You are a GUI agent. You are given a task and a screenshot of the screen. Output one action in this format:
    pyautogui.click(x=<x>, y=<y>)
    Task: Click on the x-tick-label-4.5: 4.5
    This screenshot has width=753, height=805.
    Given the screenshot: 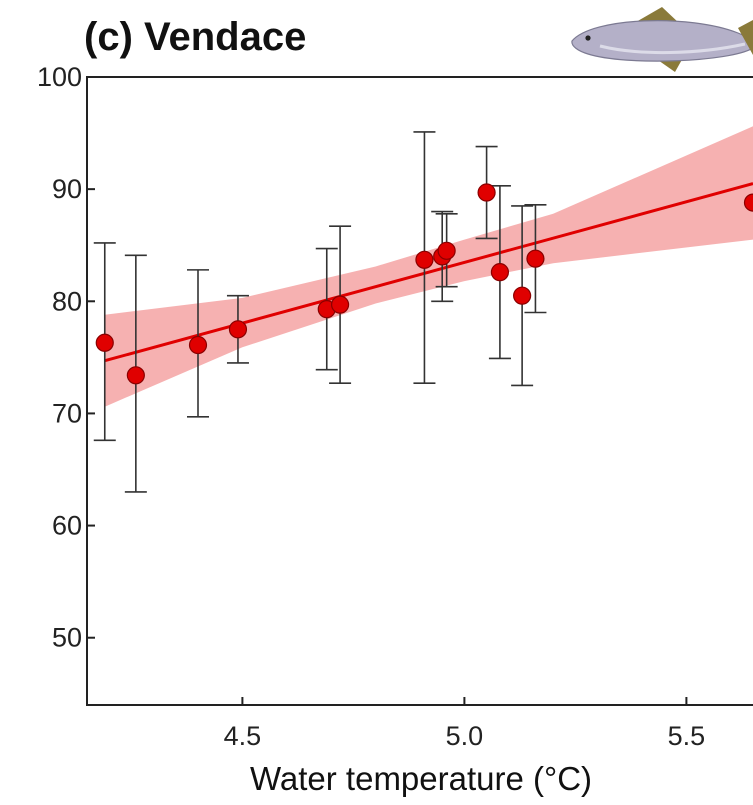 What is the action you would take?
    pyautogui.click(x=243, y=736)
    